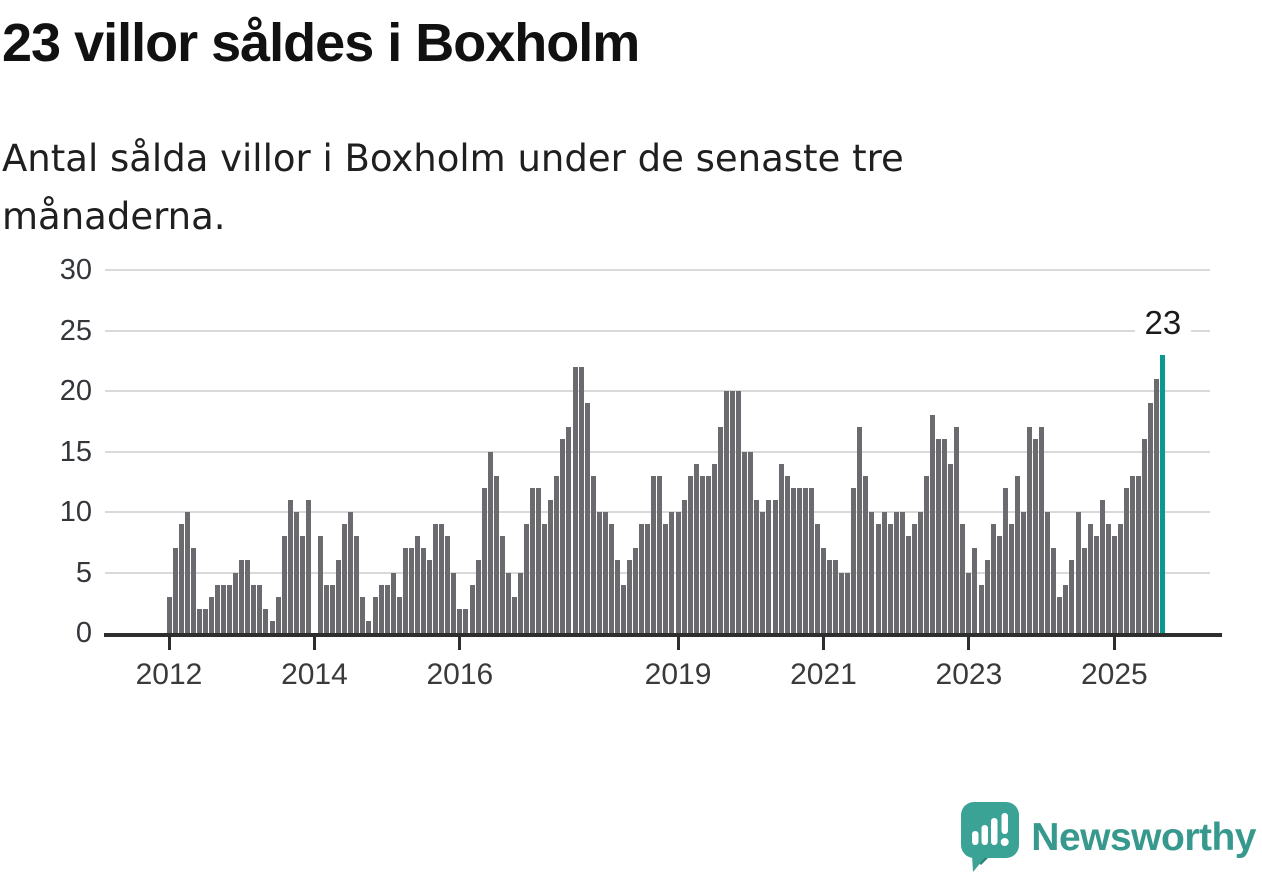 The width and height of the screenshot is (1262, 879). Describe the element at coordinates (990, 838) in the screenshot. I see `newsworthy-logo-icon` at that location.